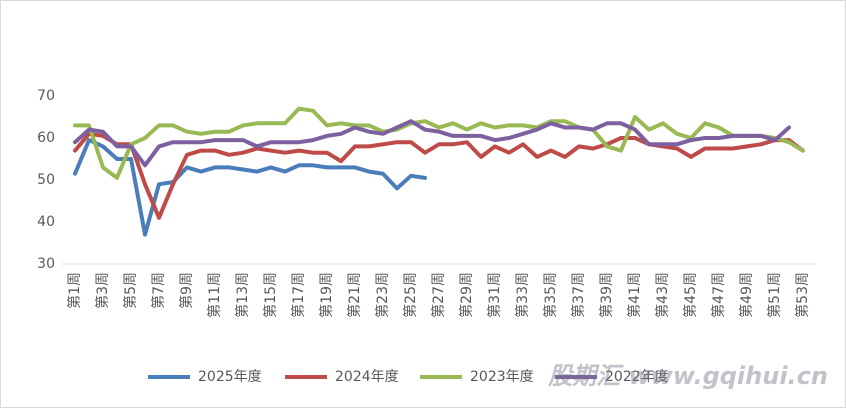 The width and height of the screenshot is (846, 408). What do you see at coordinates (718, 295) in the screenshot?
I see `x-tick-label: 第47周` at bounding box center [718, 295].